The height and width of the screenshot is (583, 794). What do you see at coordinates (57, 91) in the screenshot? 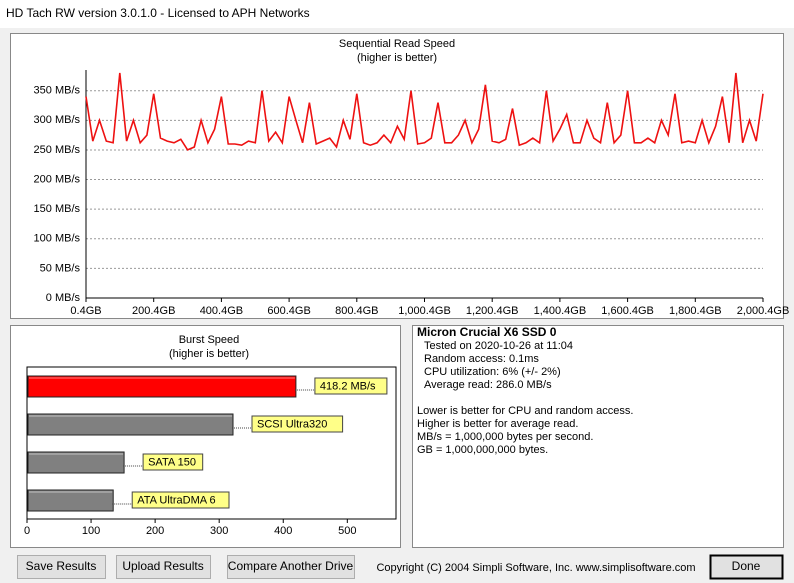
I see `y-tick-label: 350 MB/s` at bounding box center [57, 91].